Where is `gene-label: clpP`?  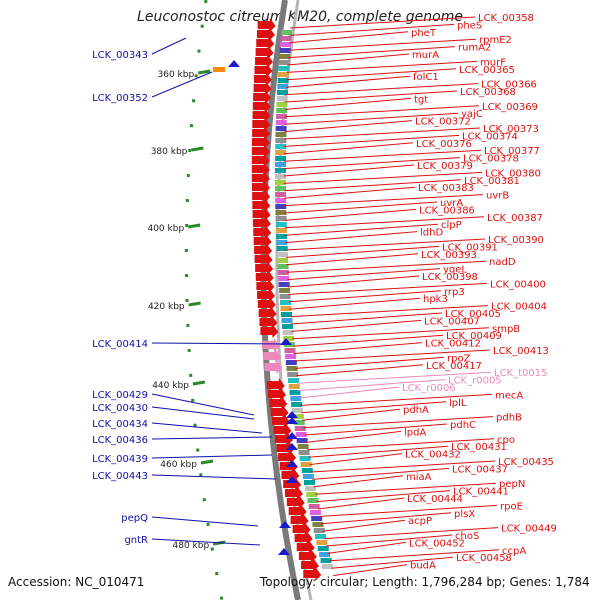 gene-label: clpP is located at coordinates (451, 225).